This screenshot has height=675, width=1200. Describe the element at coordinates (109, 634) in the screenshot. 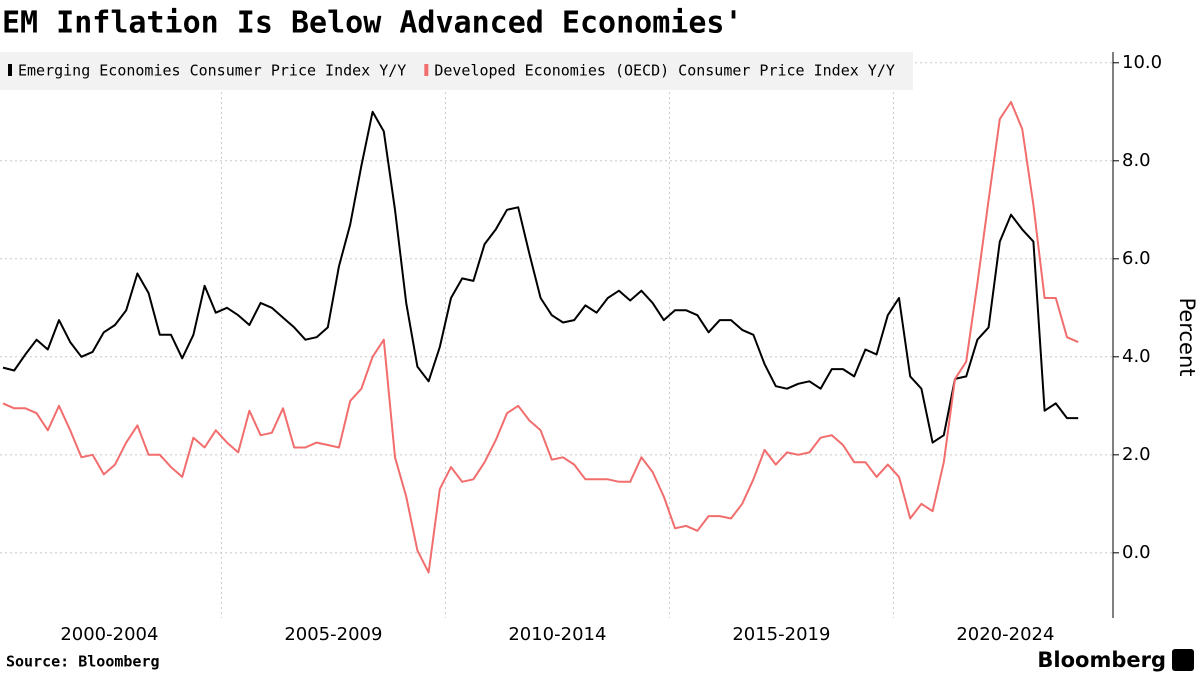

I see `x-tick-label: 2000-2004` at that location.